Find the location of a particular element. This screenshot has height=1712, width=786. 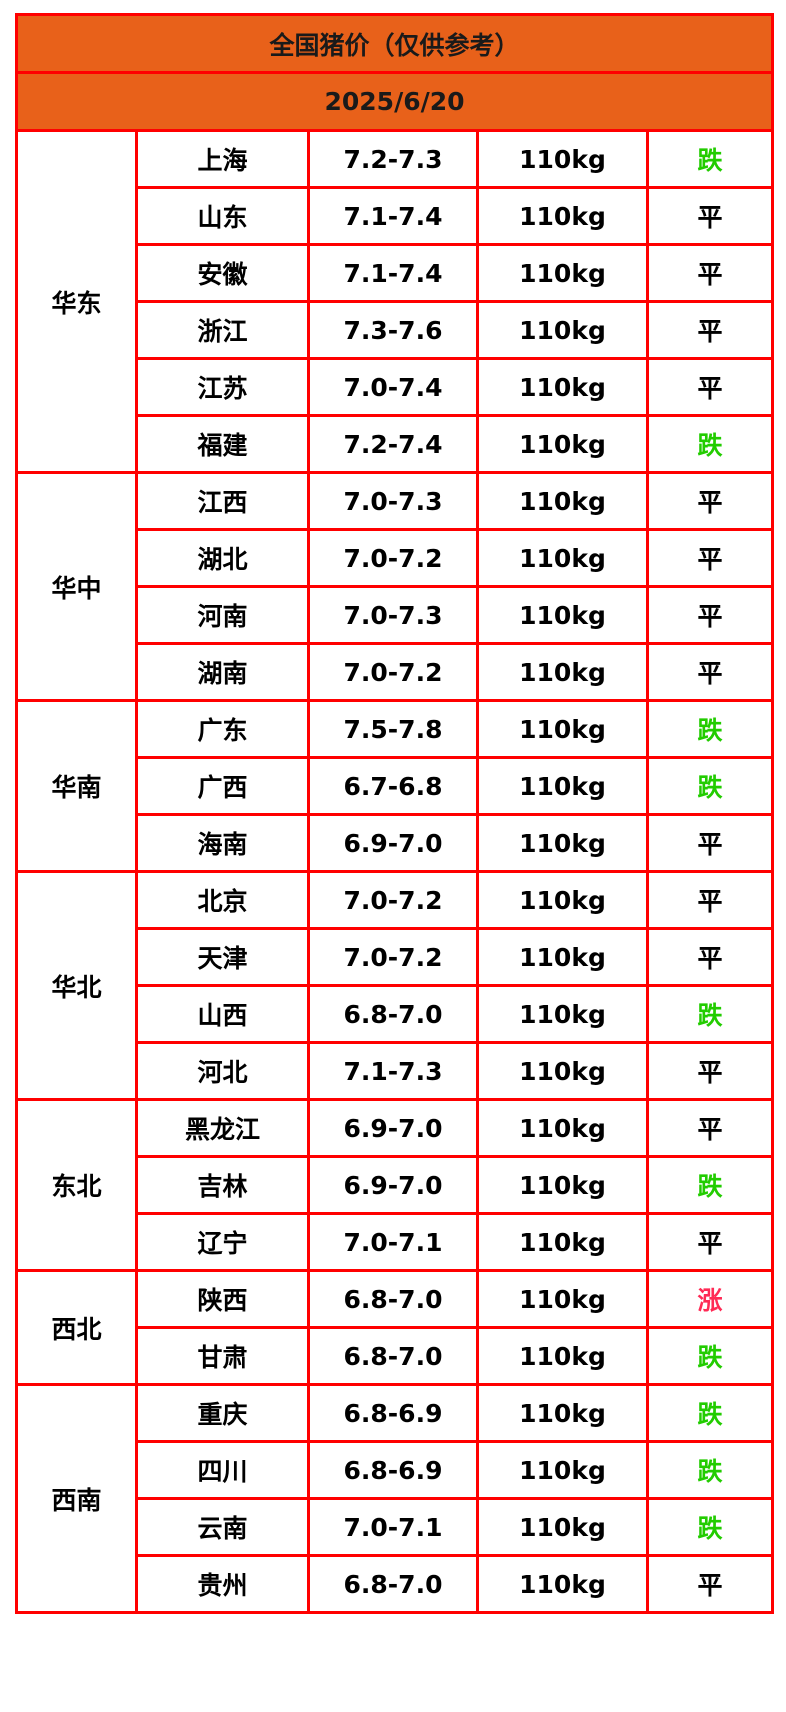

table-title: 全国猪价（仅供参考） is located at coordinates (394, 43).